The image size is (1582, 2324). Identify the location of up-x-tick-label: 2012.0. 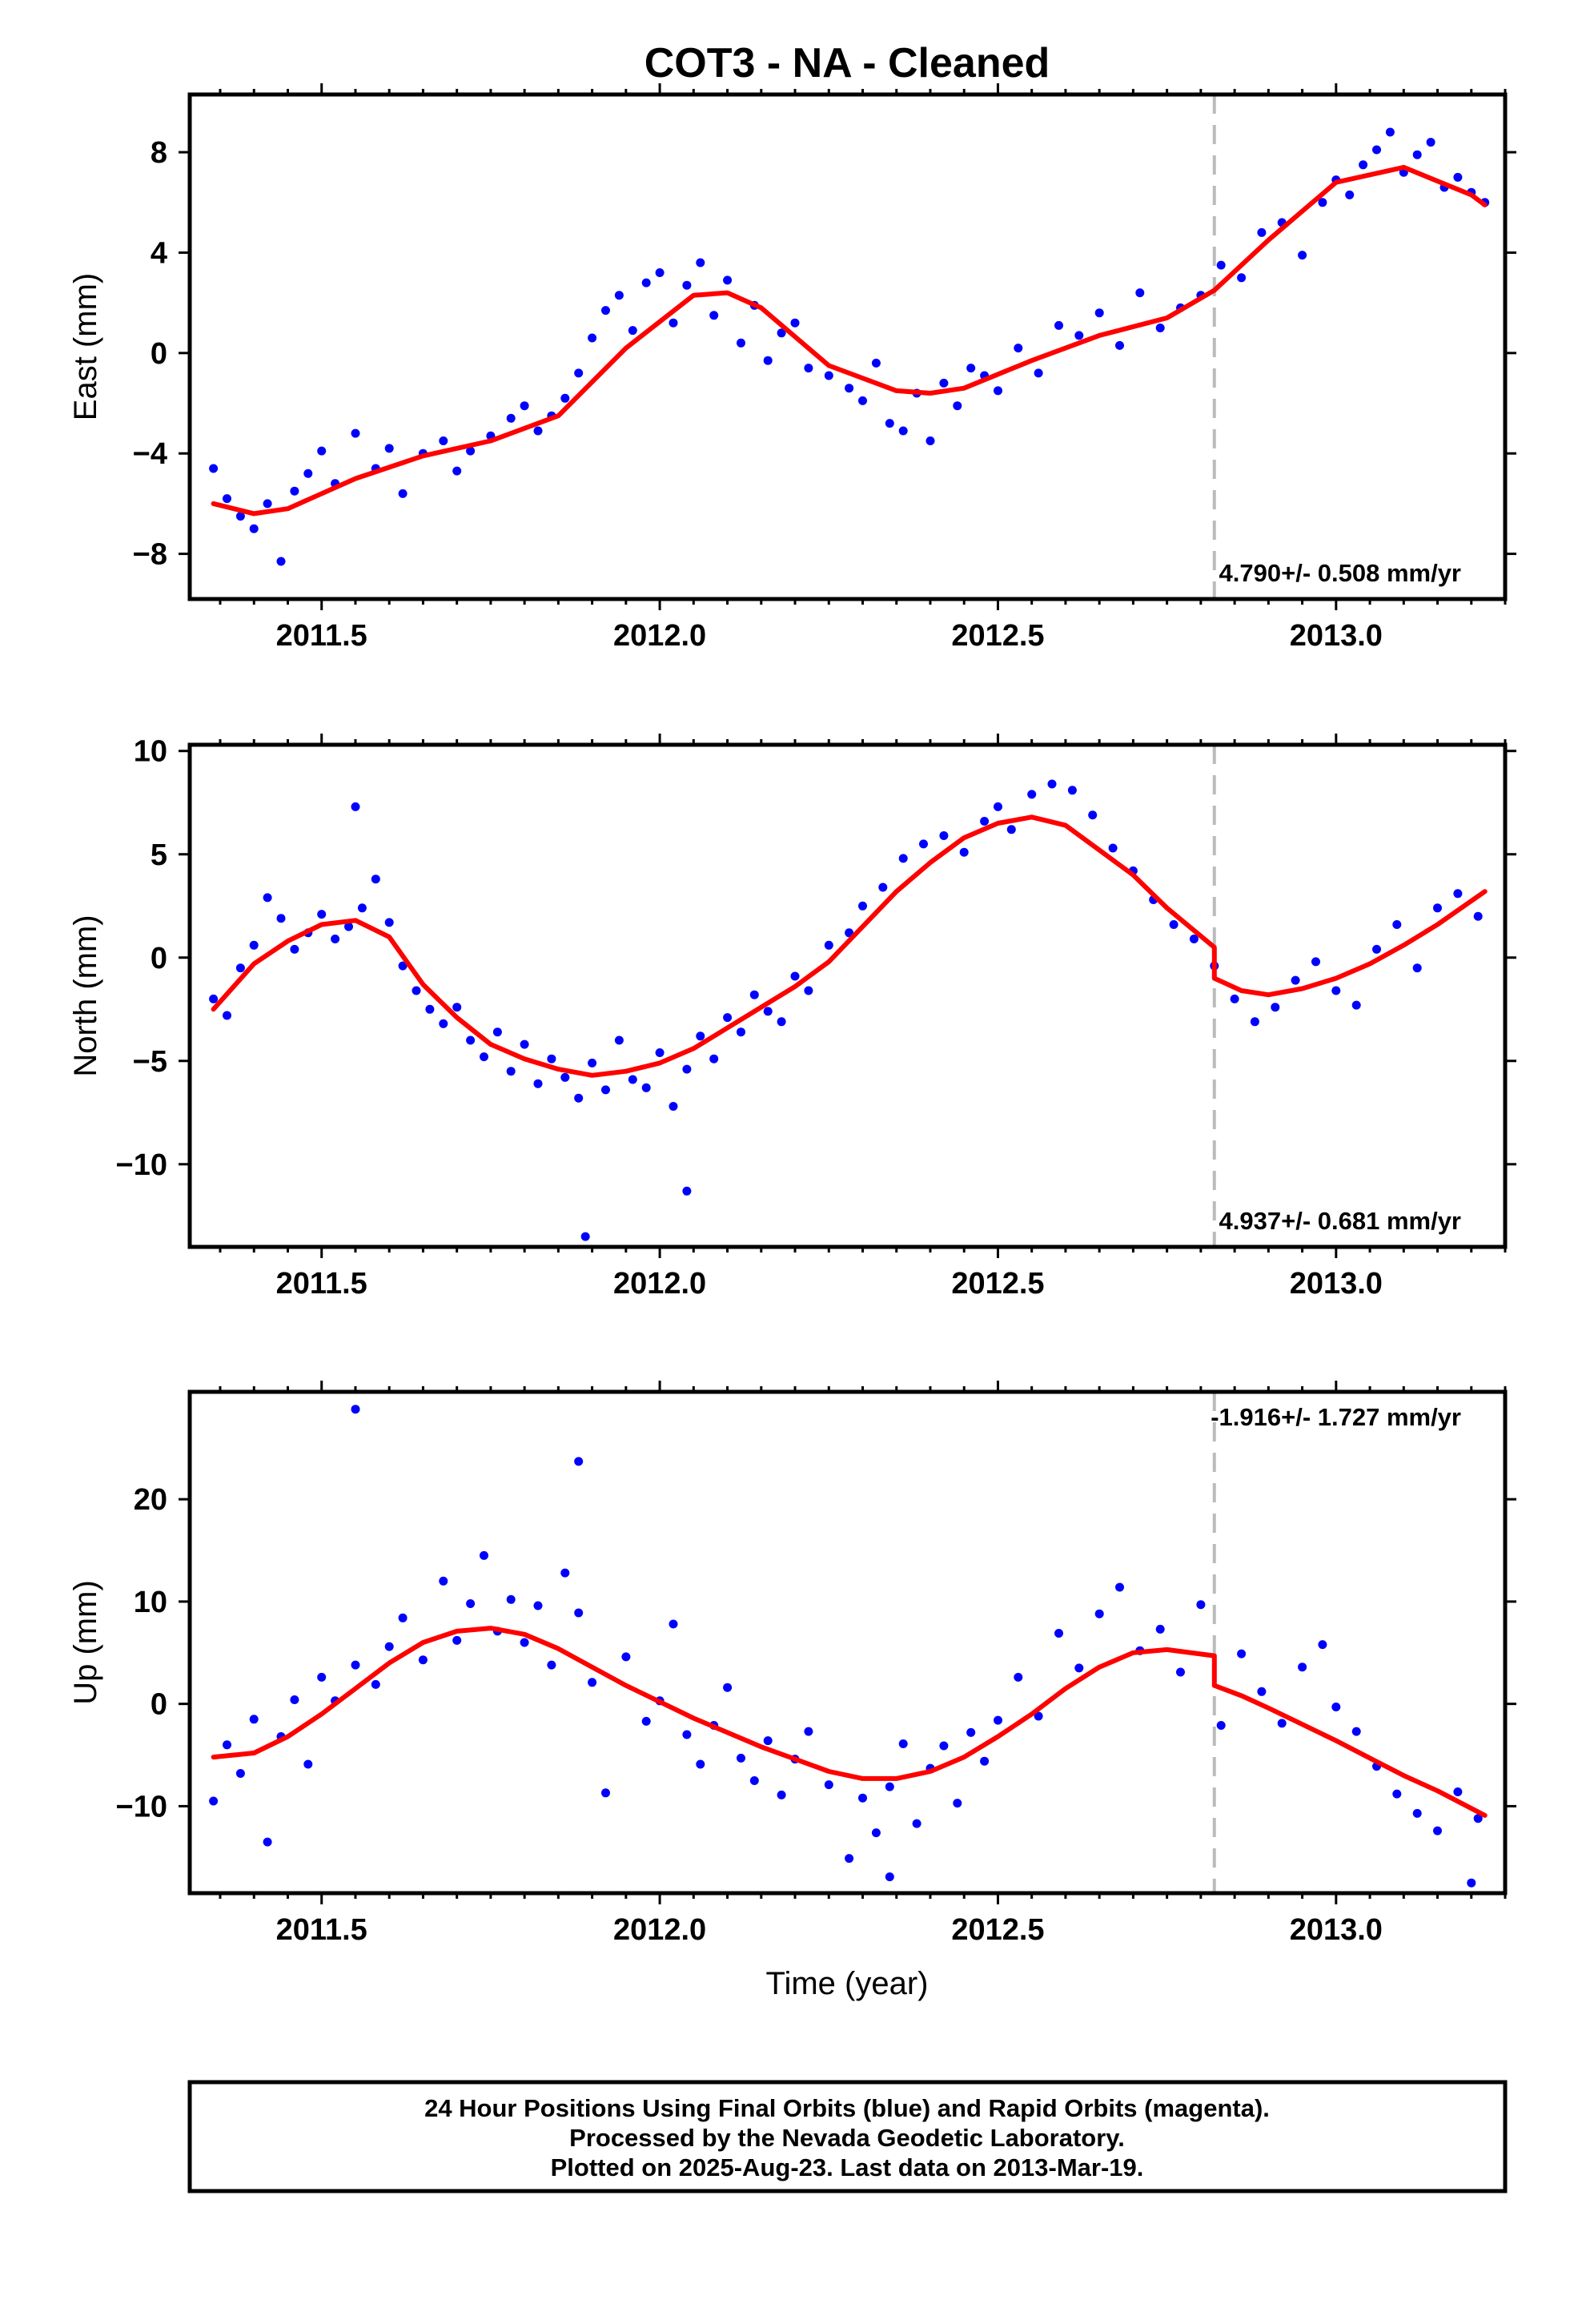
(659, 1930).